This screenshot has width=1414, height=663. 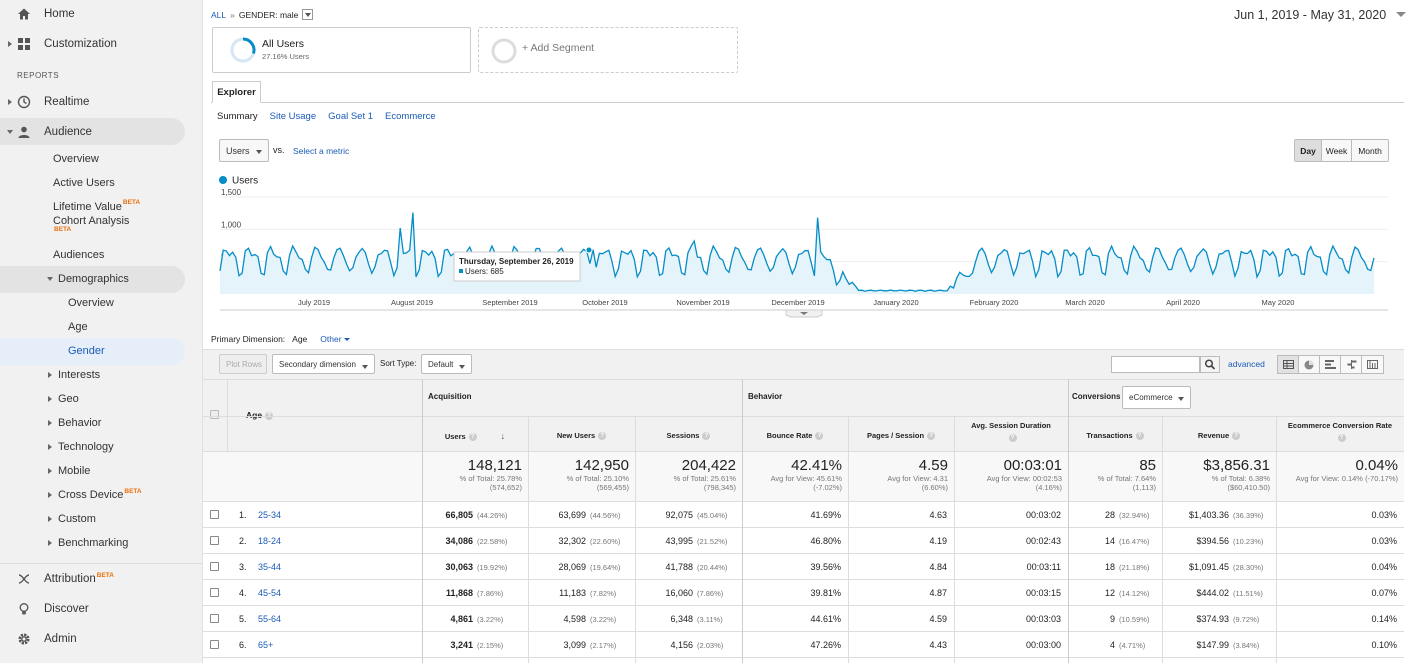 What do you see at coordinates (78, 255) in the screenshot?
I see `nav-audiences: Audiences` at bounding box center [78, 255].